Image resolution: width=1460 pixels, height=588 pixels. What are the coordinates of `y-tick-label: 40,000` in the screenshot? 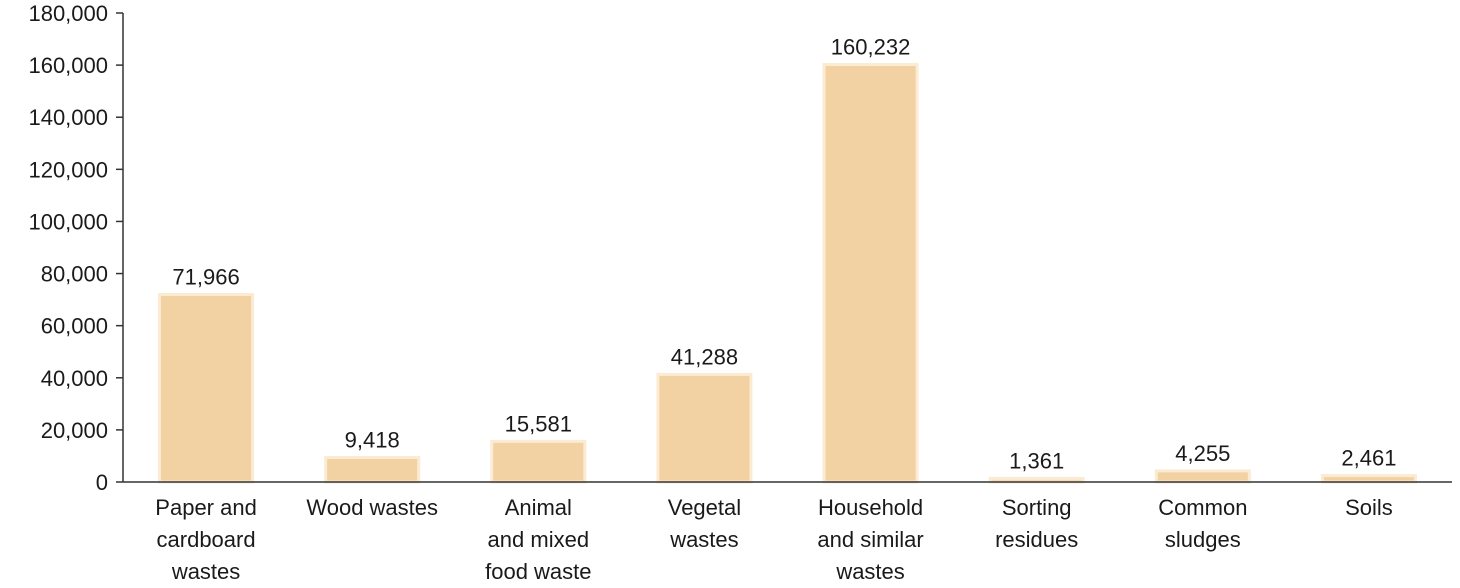 It's located at (74, 378).